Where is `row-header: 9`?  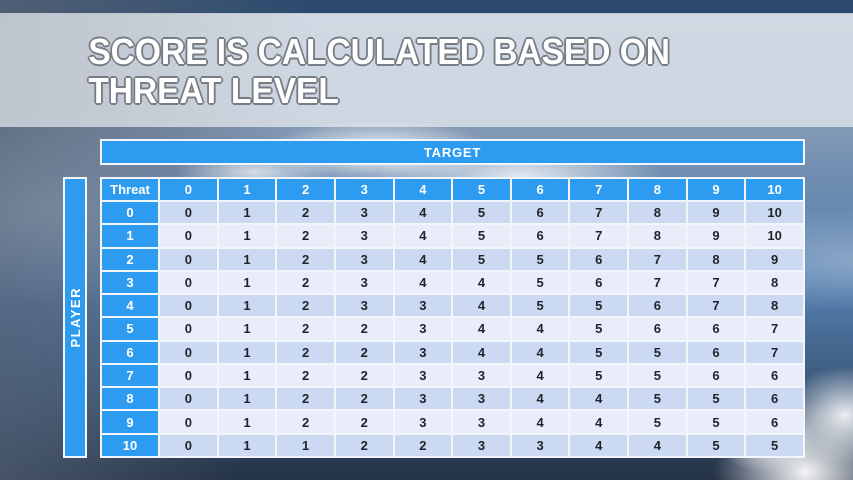 row-header: 9 is located at coordinates (130, 422).